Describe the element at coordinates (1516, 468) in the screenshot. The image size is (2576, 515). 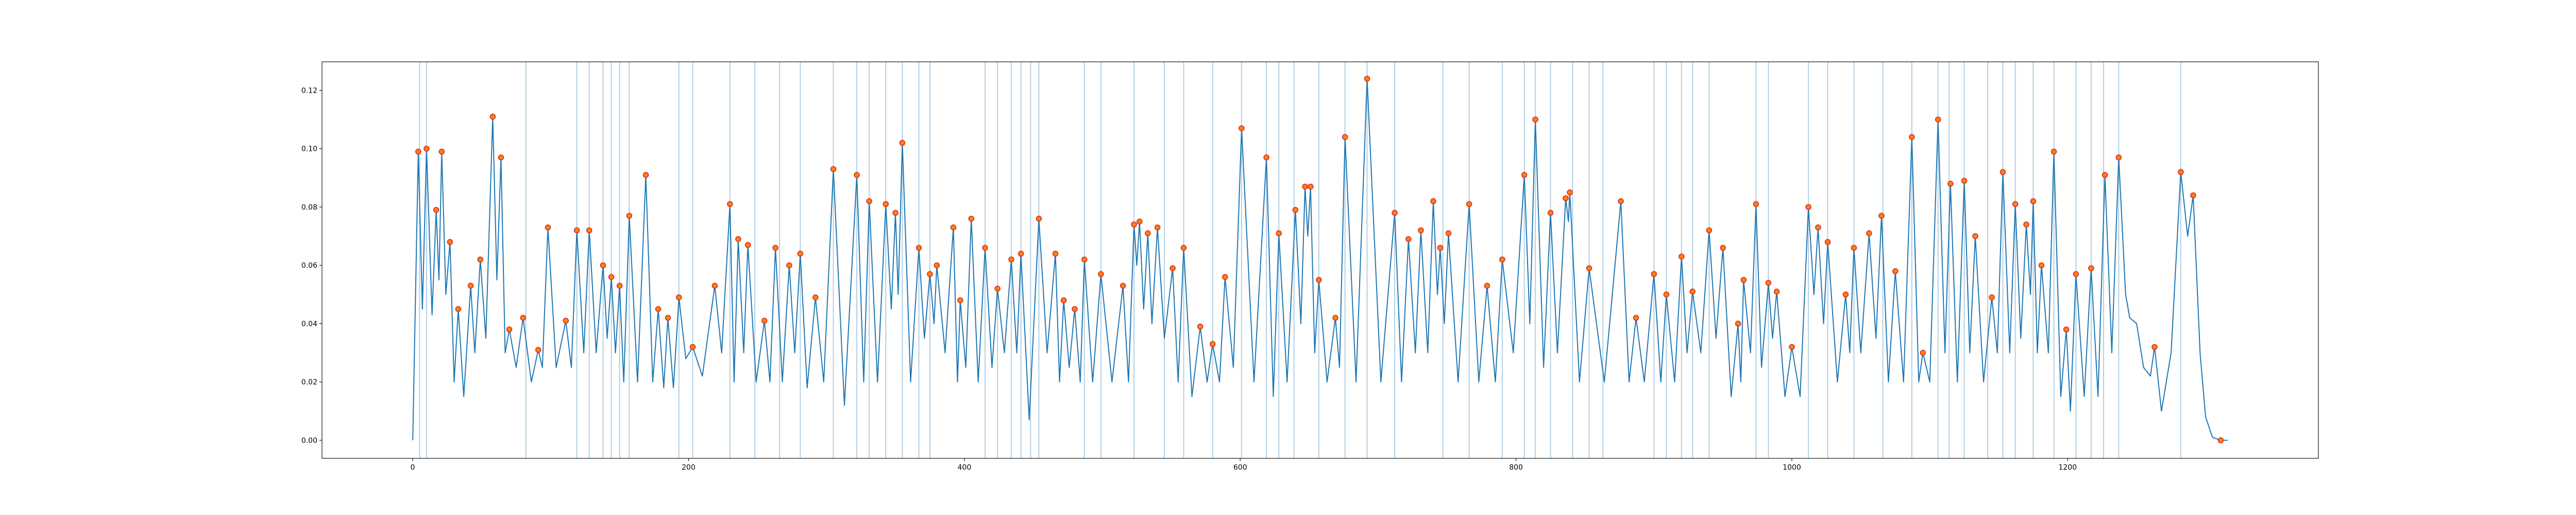
I see `x-tick-label: 800` at that location.